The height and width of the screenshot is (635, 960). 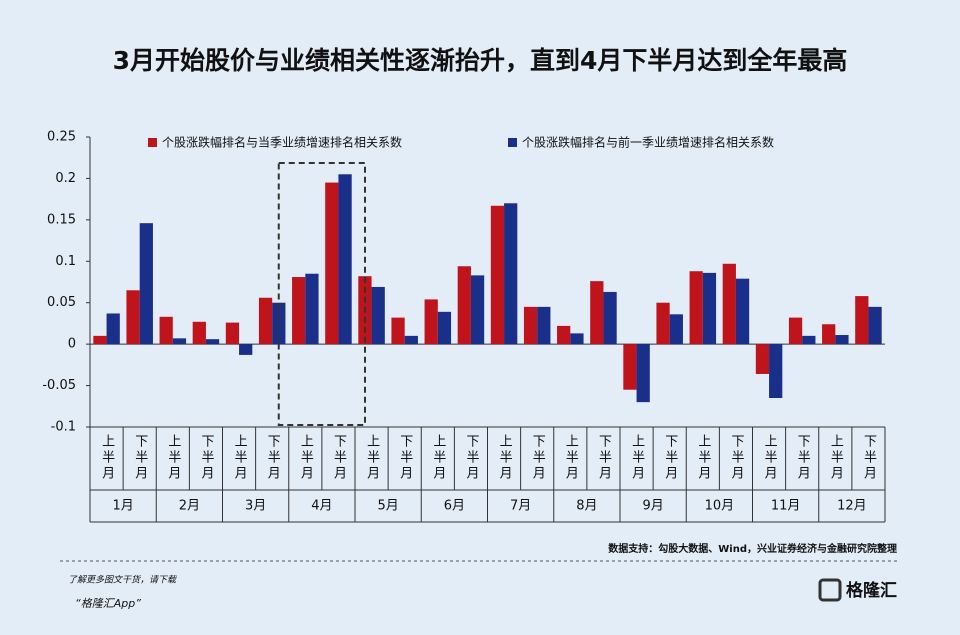 What do you see at coordinates (65, 178) in the screenshot?
I see `y-tick-label: 0.2` at bounding box center [65, 178].